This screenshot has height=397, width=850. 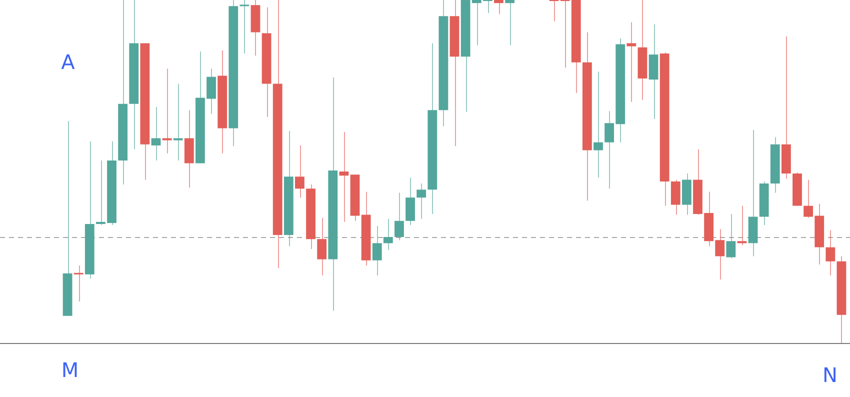 I want to click on text: M, so click(x=70, y=370).